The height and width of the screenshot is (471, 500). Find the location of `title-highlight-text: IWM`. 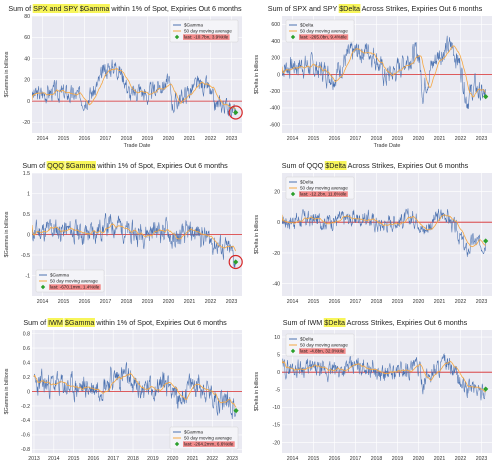

title-highlight-text: IWM is located at coordinates (55, 322).